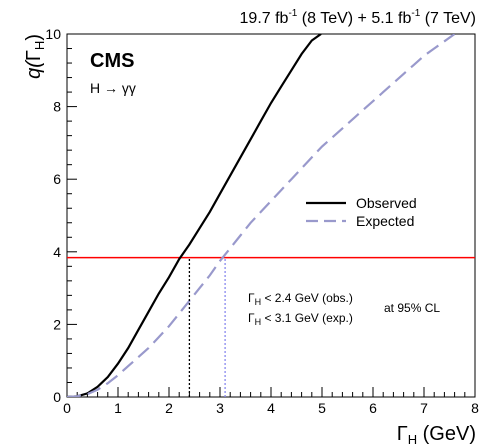 Image resolution: width=498 pixels, height=446 pixels. Describe the element at coordinates (373, 408) in the screenshot. I see `x-tick-label: 6` at that location.